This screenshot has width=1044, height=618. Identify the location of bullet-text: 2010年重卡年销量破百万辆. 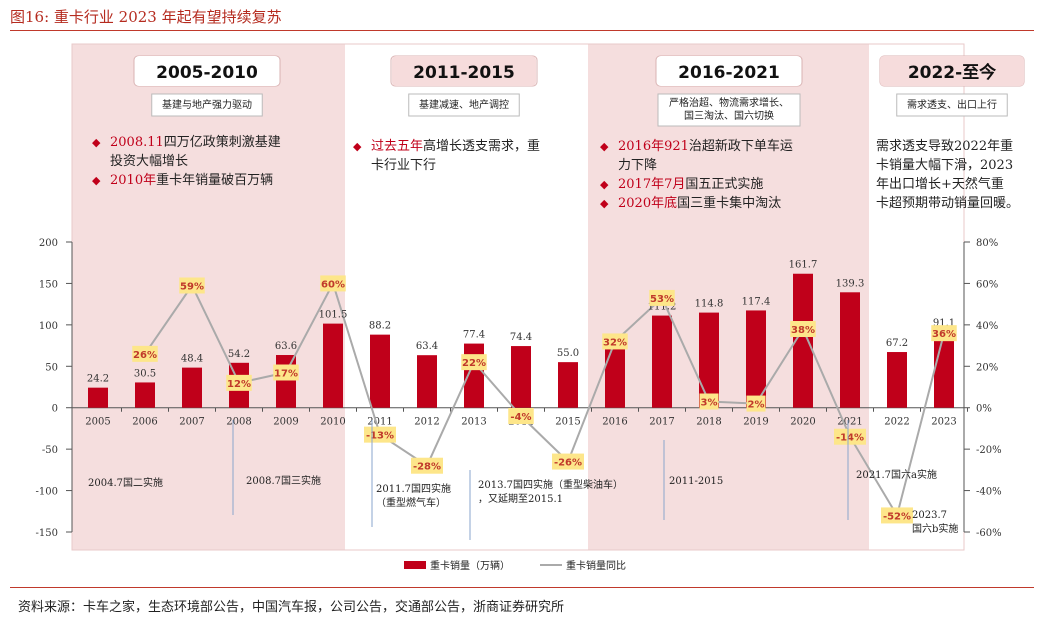
(191, 180).